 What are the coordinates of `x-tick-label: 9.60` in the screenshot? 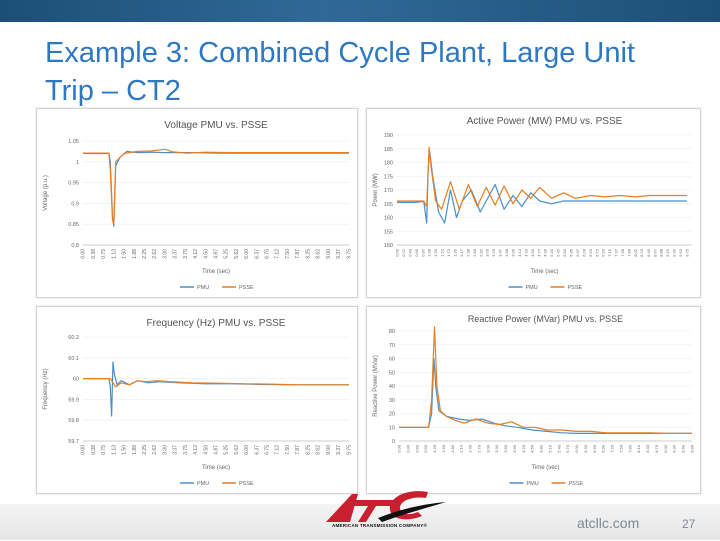 It's located at (683, 448).